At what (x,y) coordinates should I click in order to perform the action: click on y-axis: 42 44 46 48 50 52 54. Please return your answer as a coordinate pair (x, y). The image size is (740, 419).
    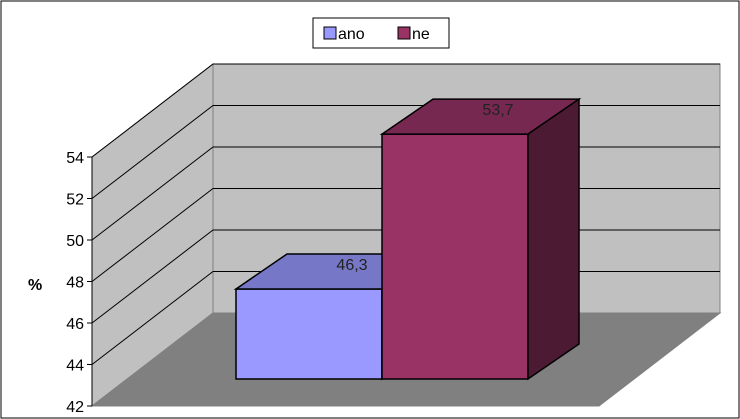
    Looking at the image, I should click on (79, 283).